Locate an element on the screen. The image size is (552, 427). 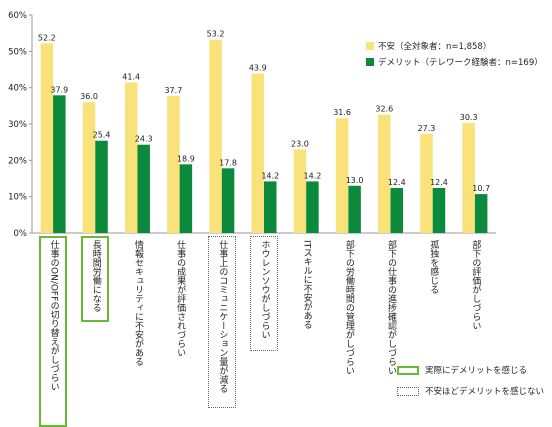
data-label-anxiety: 23.0 is located at coordinates (300, 143).